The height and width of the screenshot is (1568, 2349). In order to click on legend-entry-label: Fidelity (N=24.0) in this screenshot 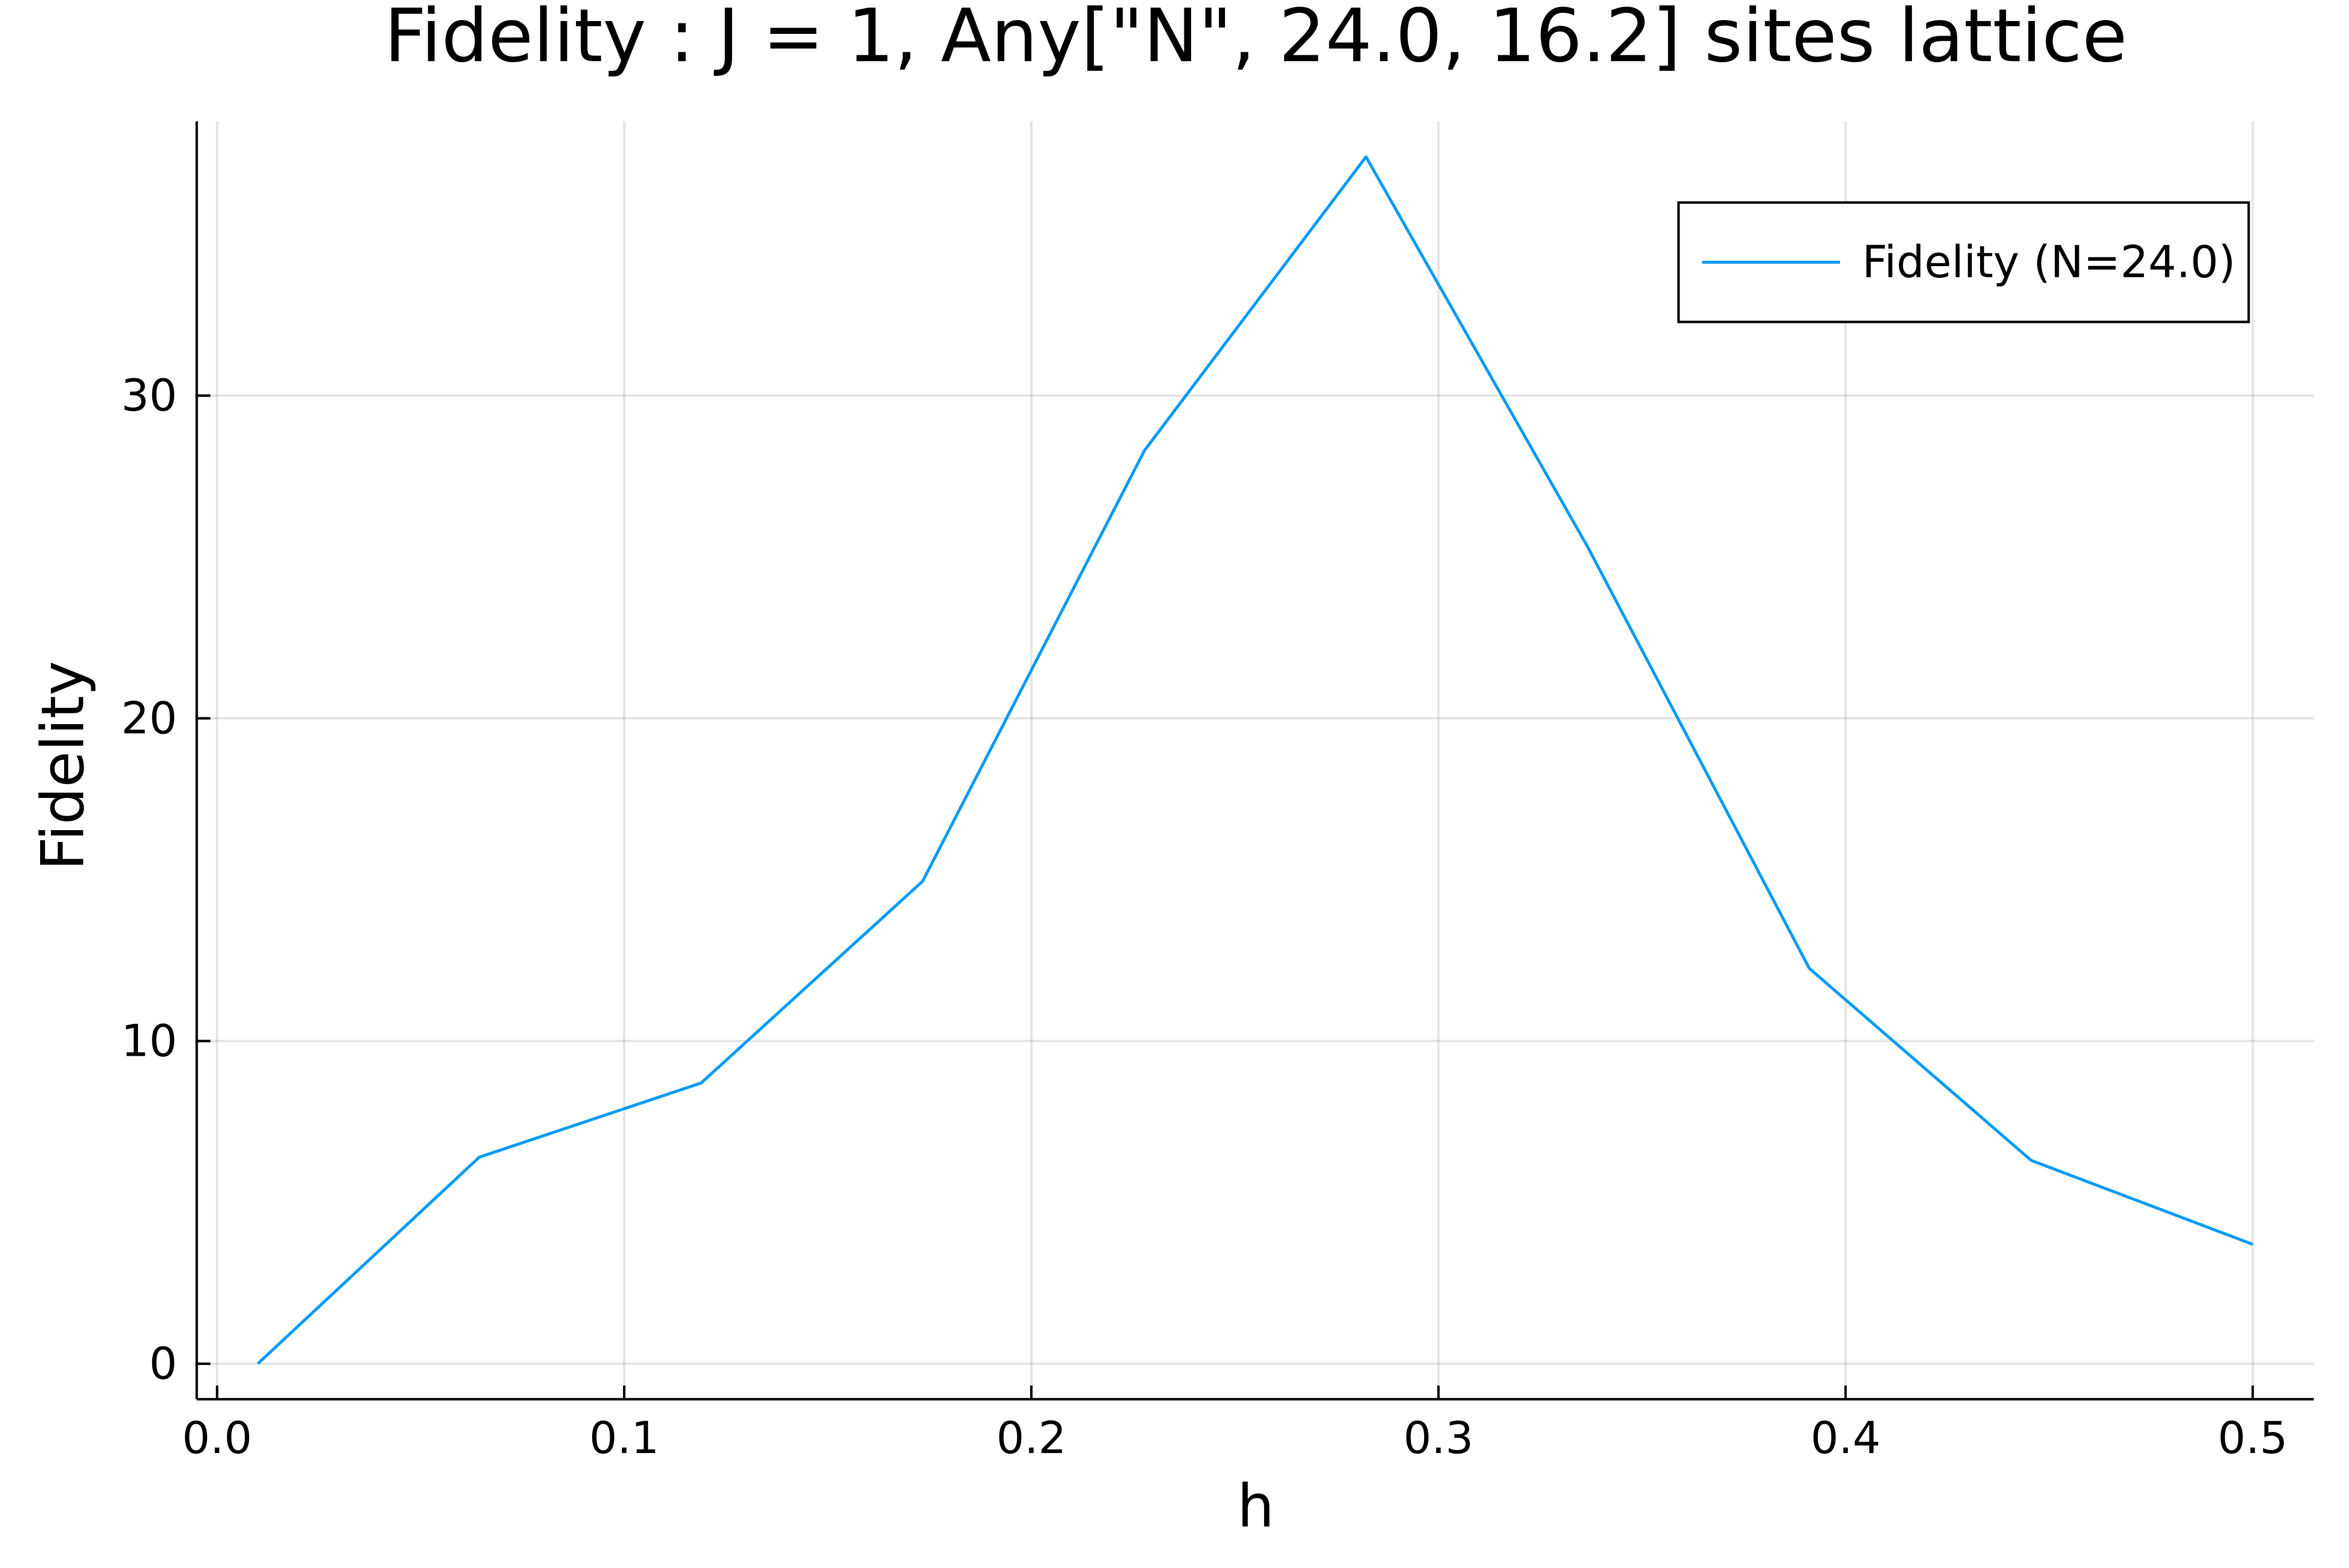, I will do `click(2048, 262)`.